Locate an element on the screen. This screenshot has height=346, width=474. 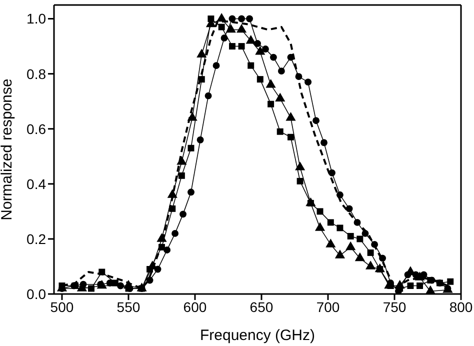
y-tick-label: 0.4 is located at coordinates (36, 184).